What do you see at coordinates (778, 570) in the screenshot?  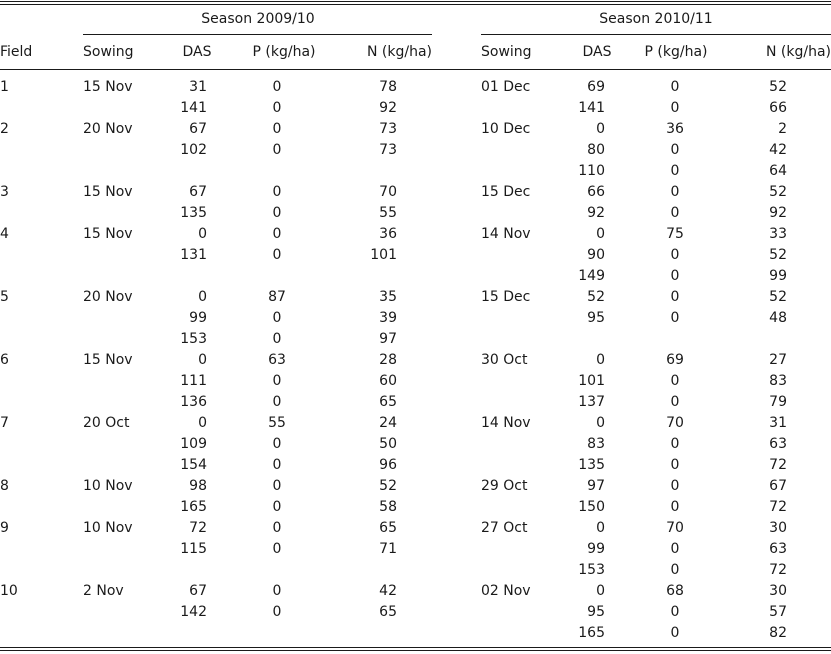 I see `n-cell: 72` at bounding box center [778, 570].